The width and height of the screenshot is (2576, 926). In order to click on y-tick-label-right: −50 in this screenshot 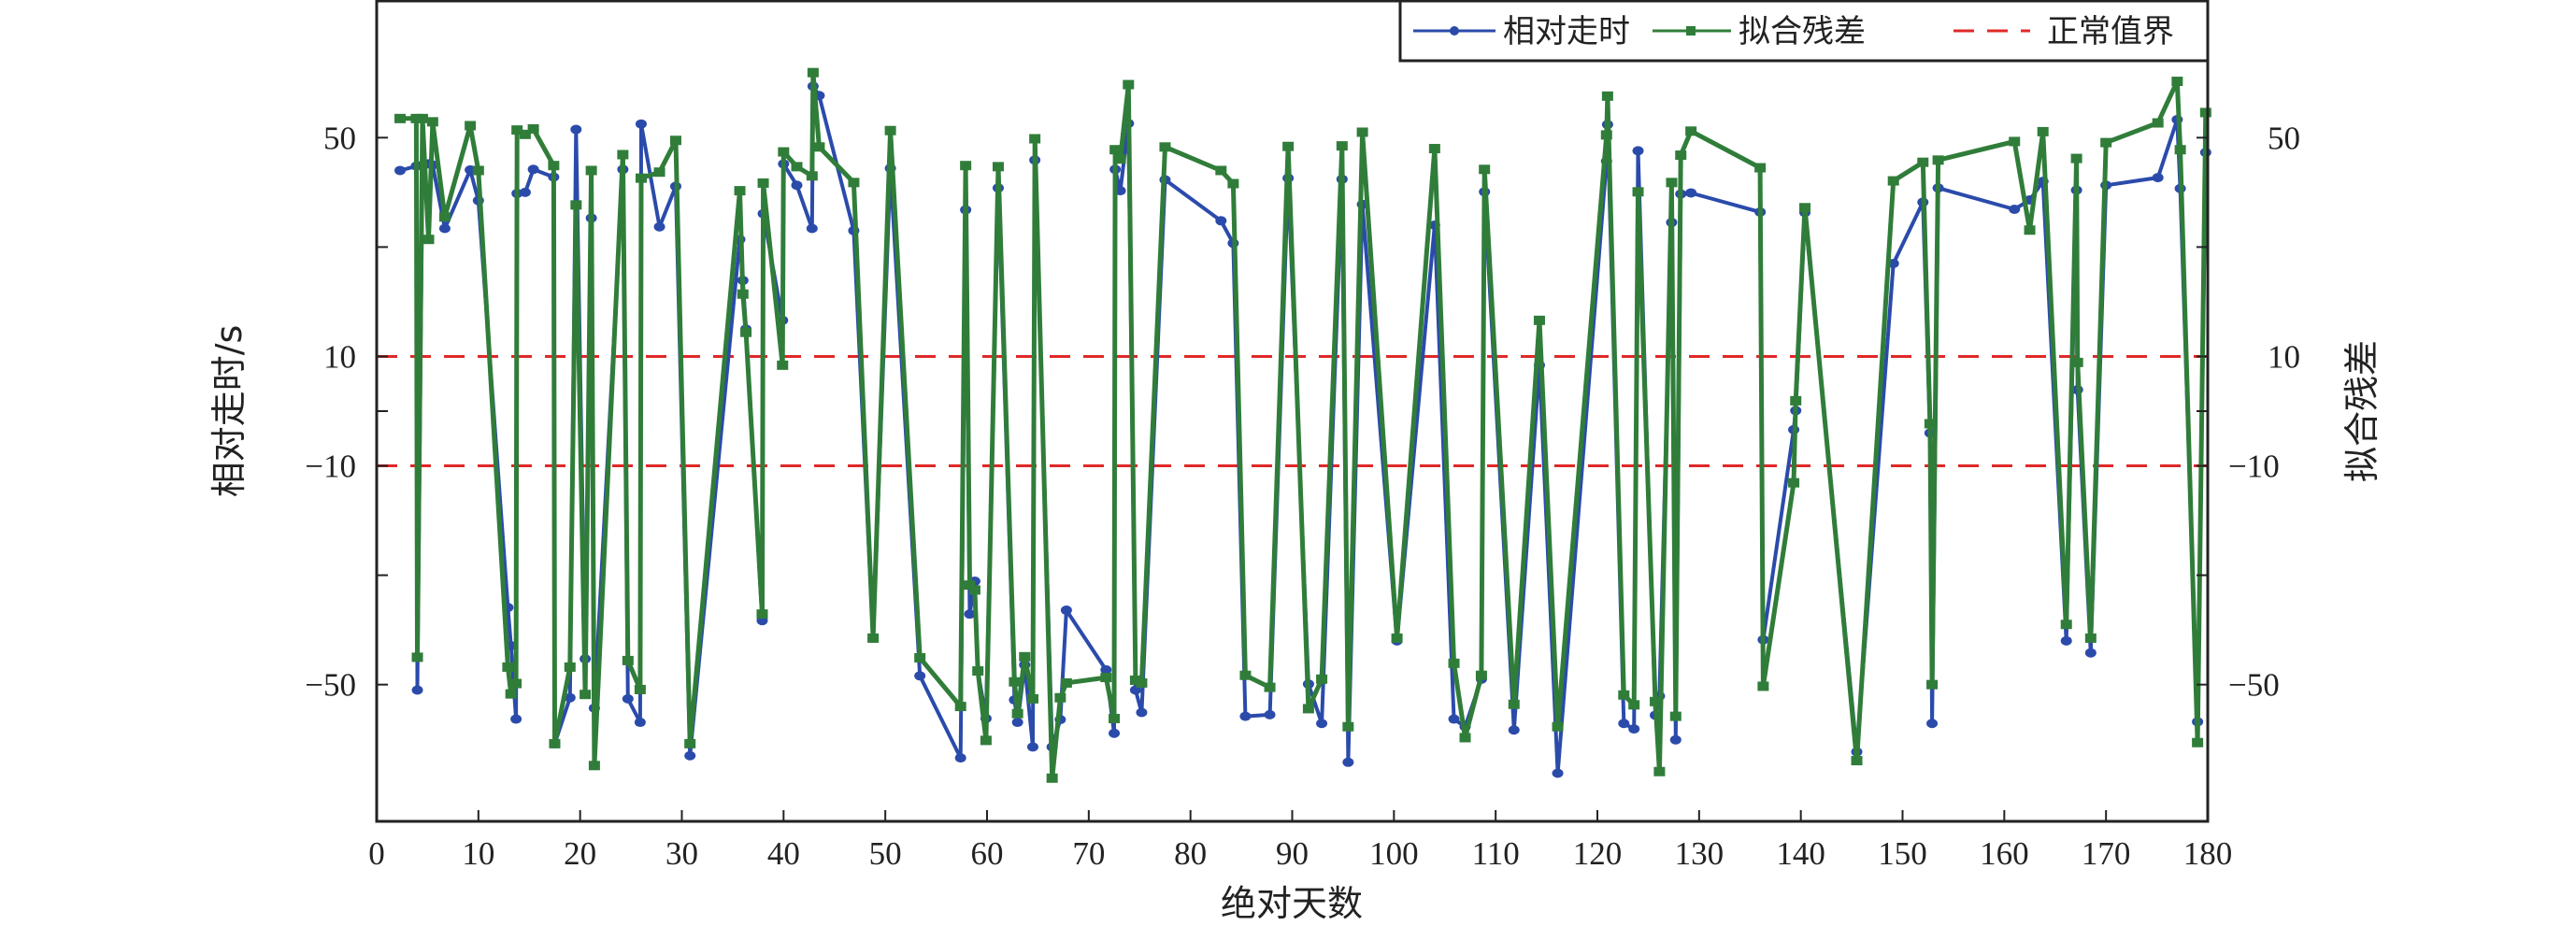, I will do `click(2254, 686)`.